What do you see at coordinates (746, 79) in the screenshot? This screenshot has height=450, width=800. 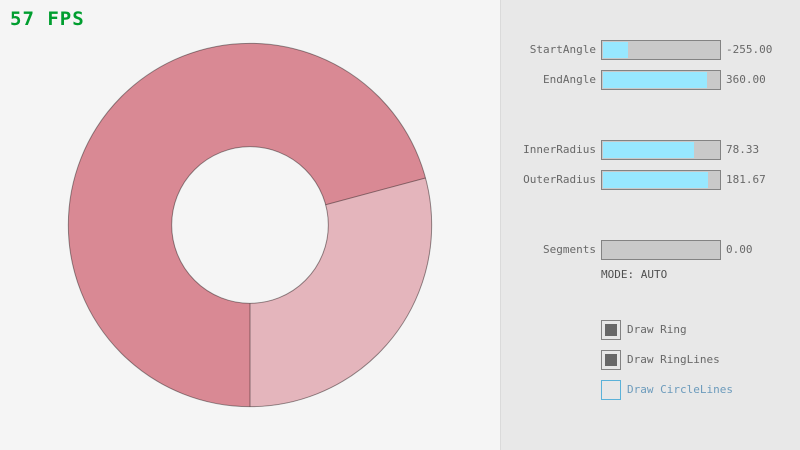 I see `end-angle-value: 360.00` at bounding box center [746, 79].